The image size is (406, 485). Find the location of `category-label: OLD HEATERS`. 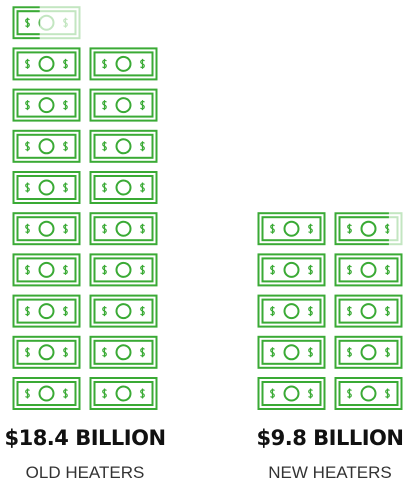

category-label: OLD HEATERS is located at coordinates (85, 472).